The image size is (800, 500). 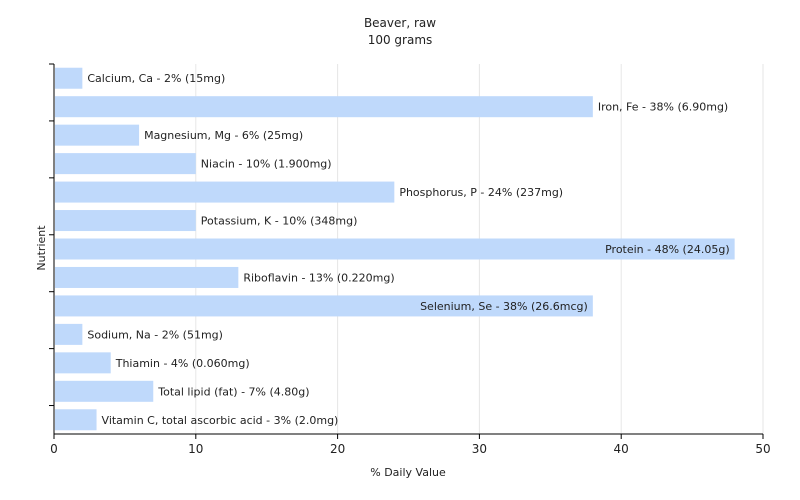 What do you see at coordinates (155, 334) in the screenshot?
I see `bar-label: Sodium, Na - 2% (51mg)` at bounding box center [155, 334].